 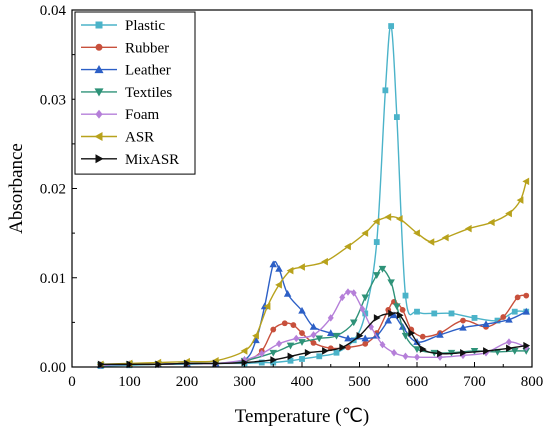 I want to click on legend-item-plastic: Plastic, so click(x=123, y=26).